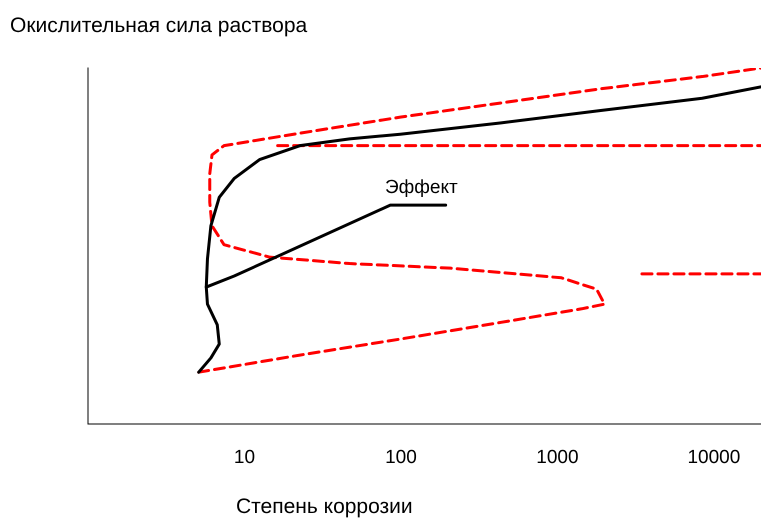 Image resolution: width=761 pixels, height=527 pixels. What do you see at coordinates (713, 457) in the screenshot?
I see `x-tick-label: 10000` at bounding box center [713, 457].